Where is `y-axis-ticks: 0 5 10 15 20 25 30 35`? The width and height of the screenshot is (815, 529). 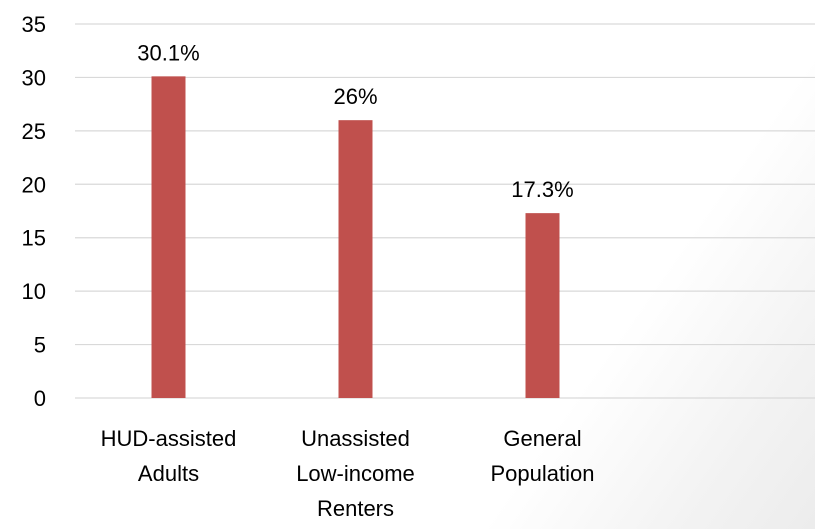
y-axis-ticks: 0 5 10 15 20 25 30 35 is located at coordinates (34, 211).